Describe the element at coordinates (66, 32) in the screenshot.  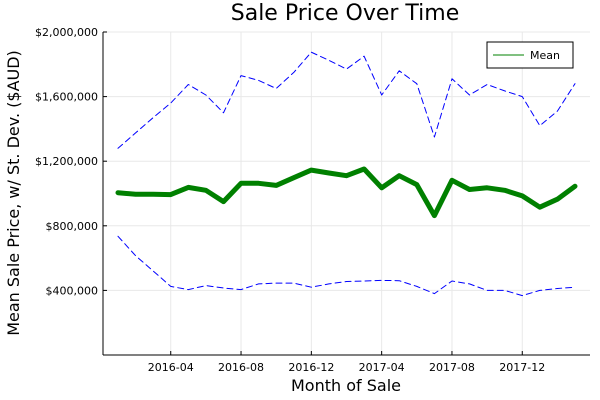
I see `y-tick-label: $2,000,000` at that location.